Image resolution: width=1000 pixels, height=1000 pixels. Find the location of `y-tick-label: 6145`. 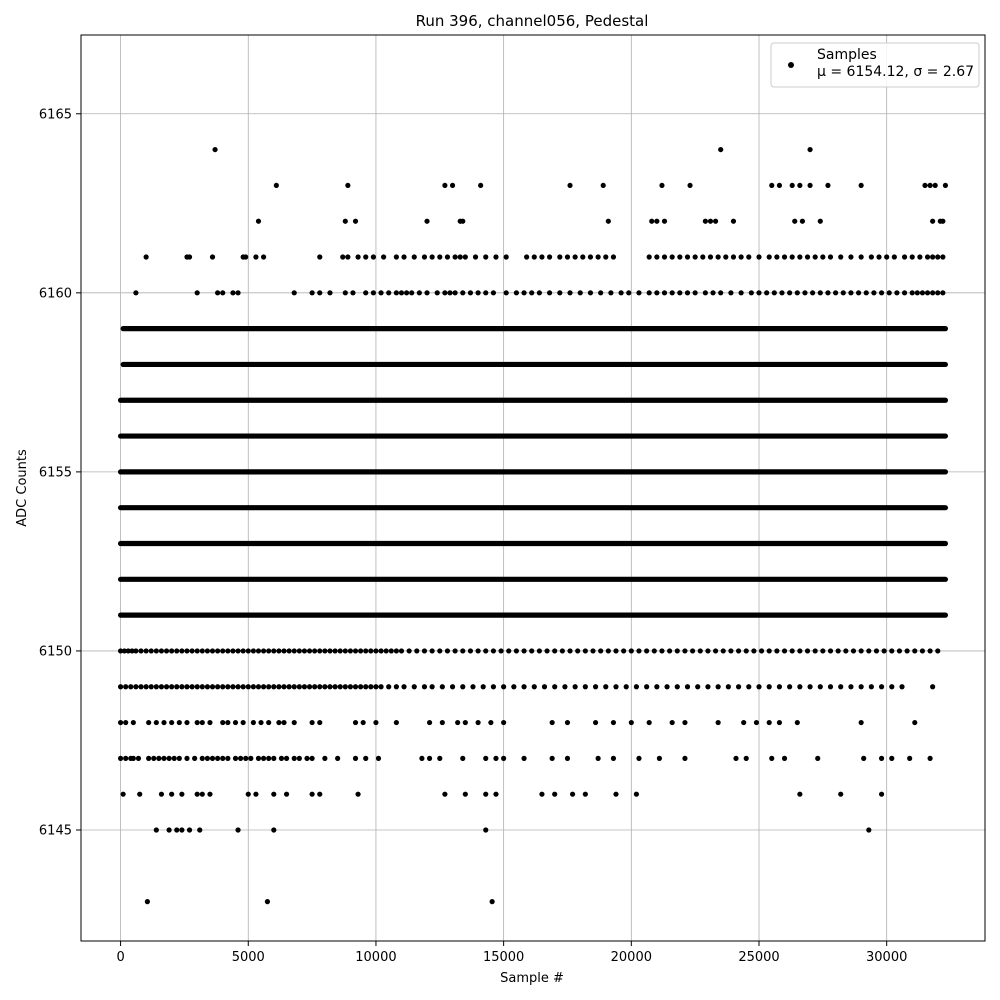

y-tick-label: 6145 is located at coordinates (55, 830).